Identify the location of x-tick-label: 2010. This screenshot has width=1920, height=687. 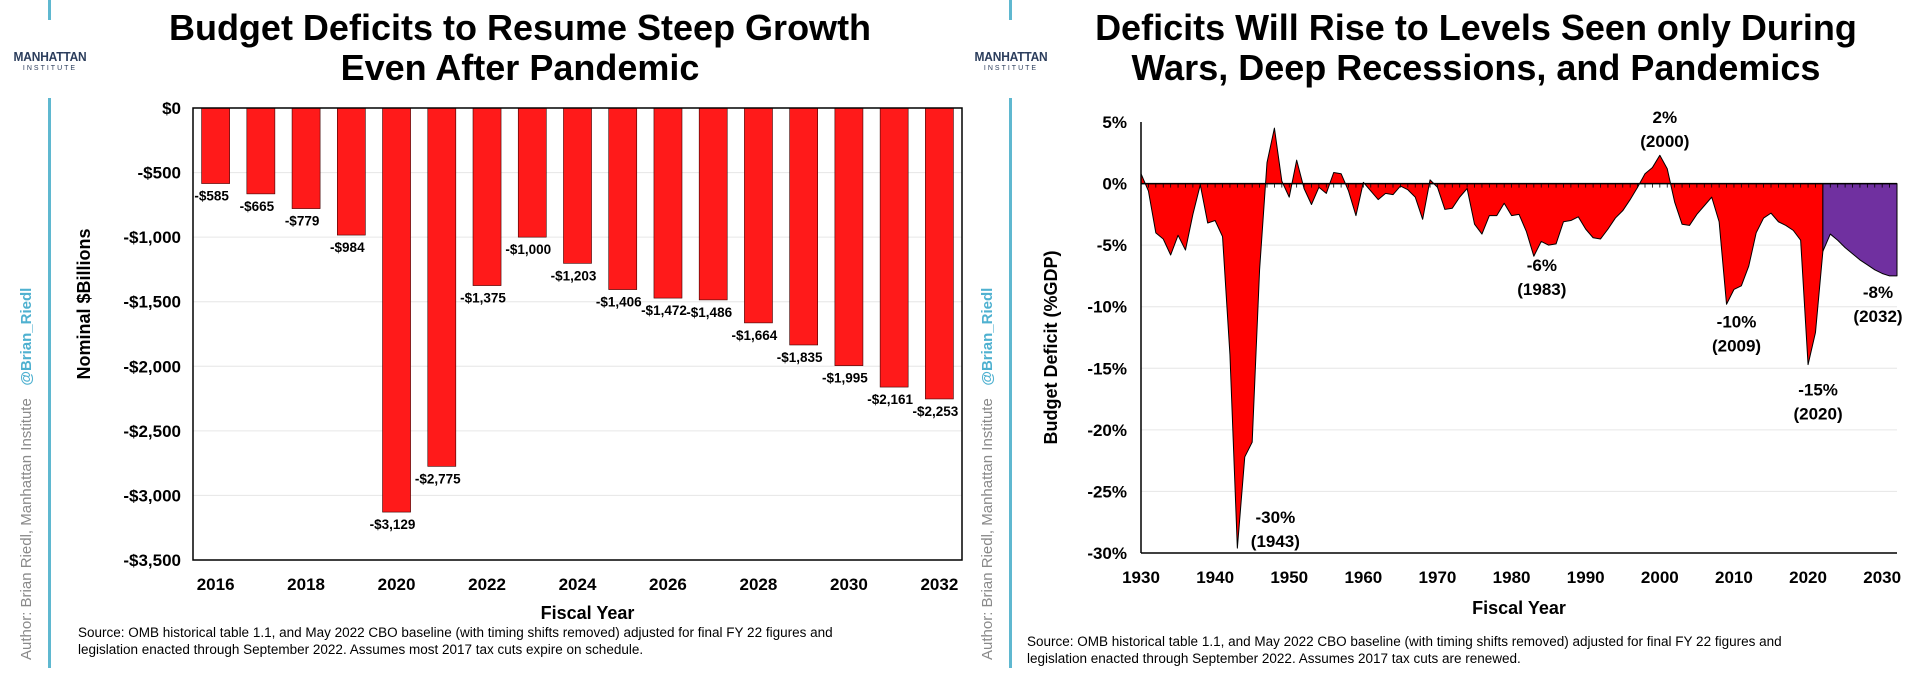
(1734, 577).